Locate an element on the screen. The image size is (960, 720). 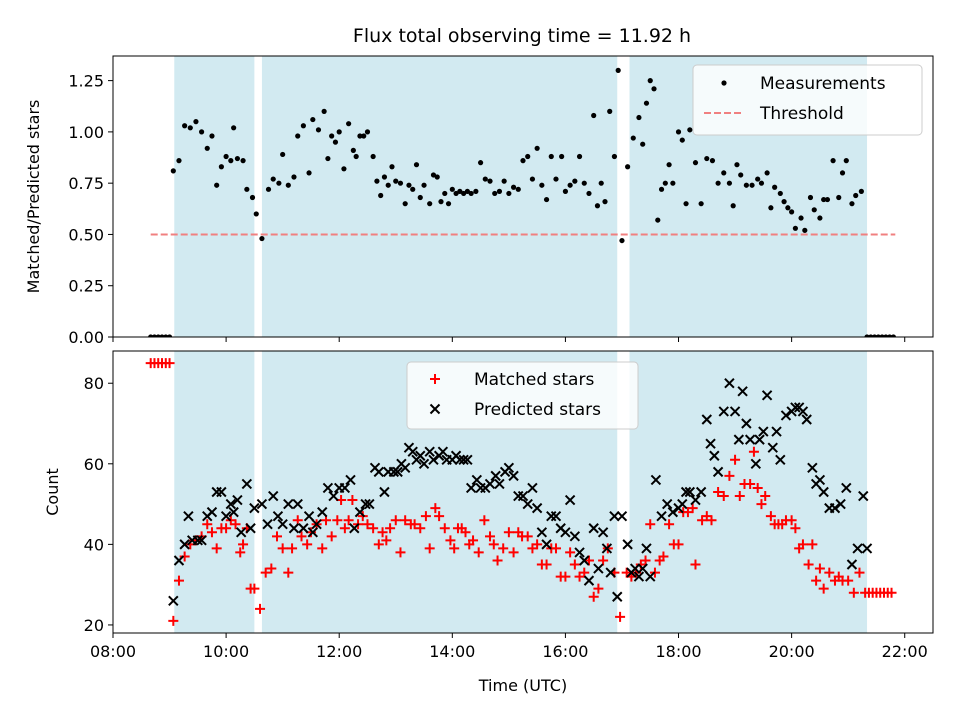
x-tick-label: 12:00 is located at coordinates (339, 651).